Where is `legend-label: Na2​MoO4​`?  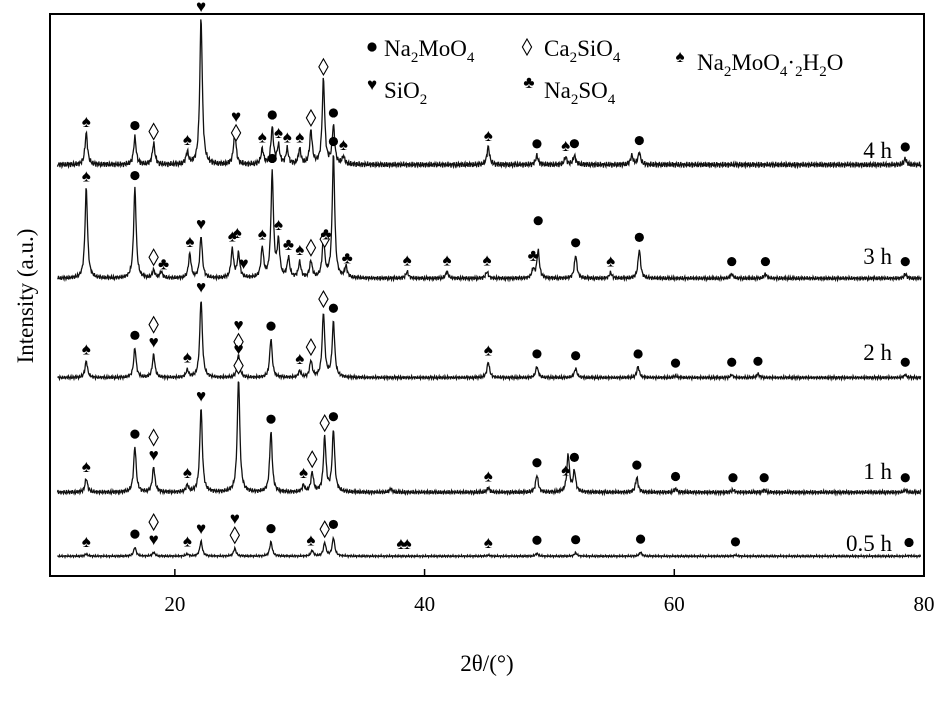 legend-label: Na2​MoO4​ is located at coordinates (429, 51).